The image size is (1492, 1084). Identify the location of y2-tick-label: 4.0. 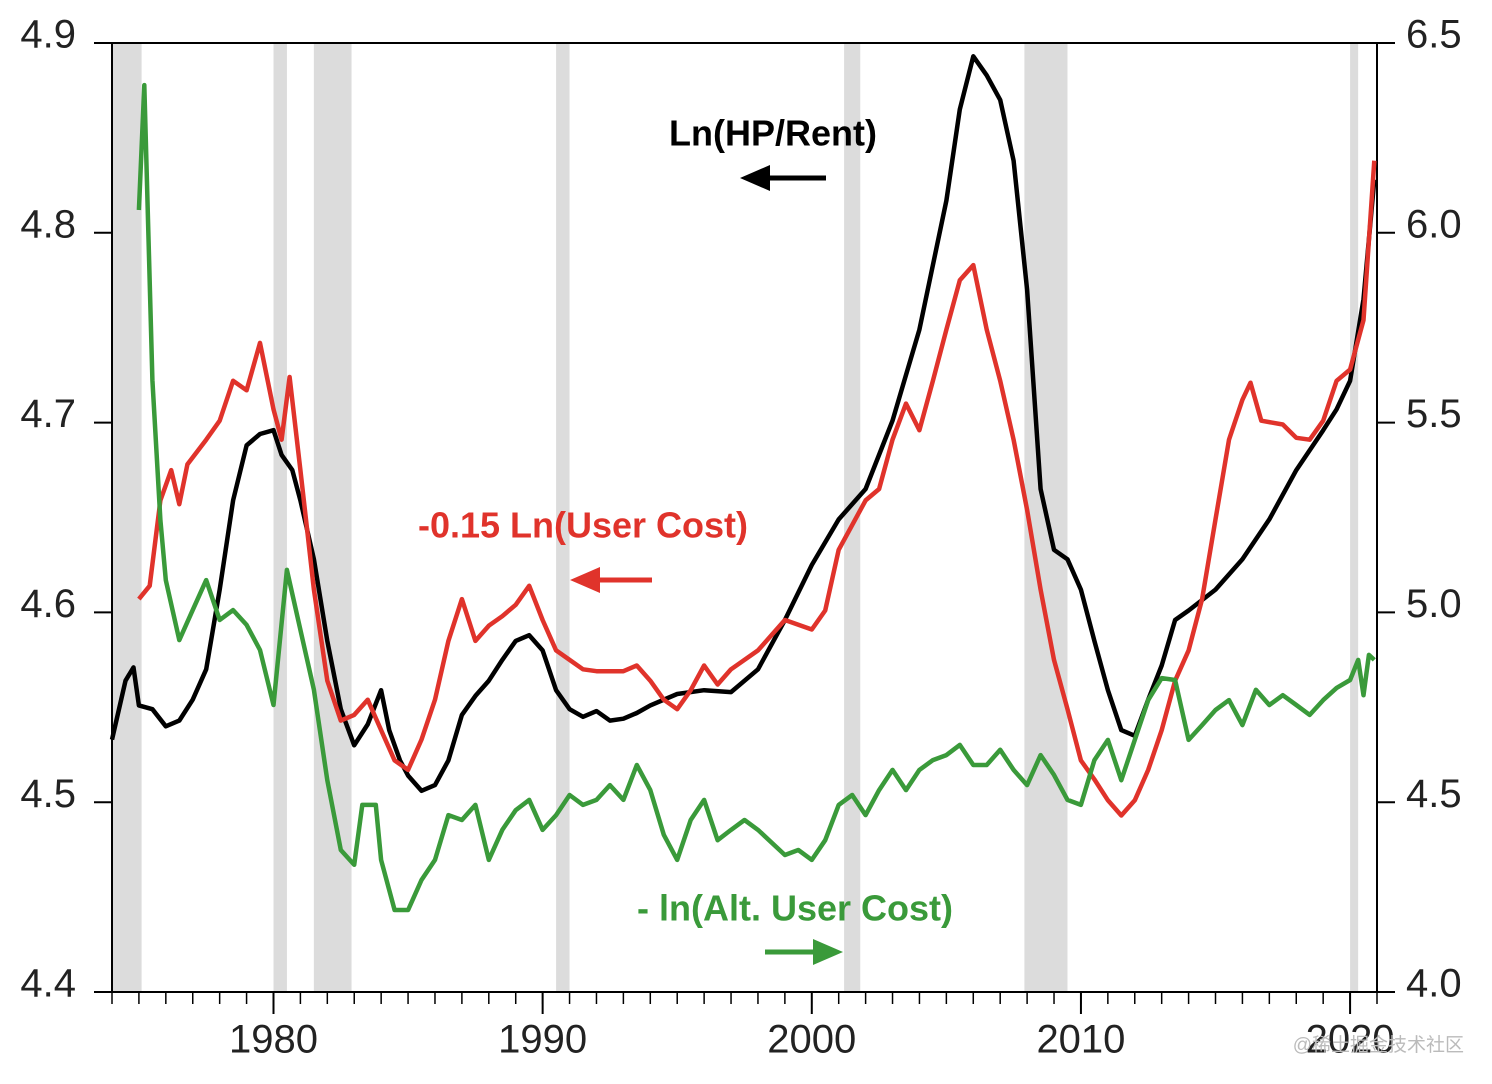
(1434, 984).